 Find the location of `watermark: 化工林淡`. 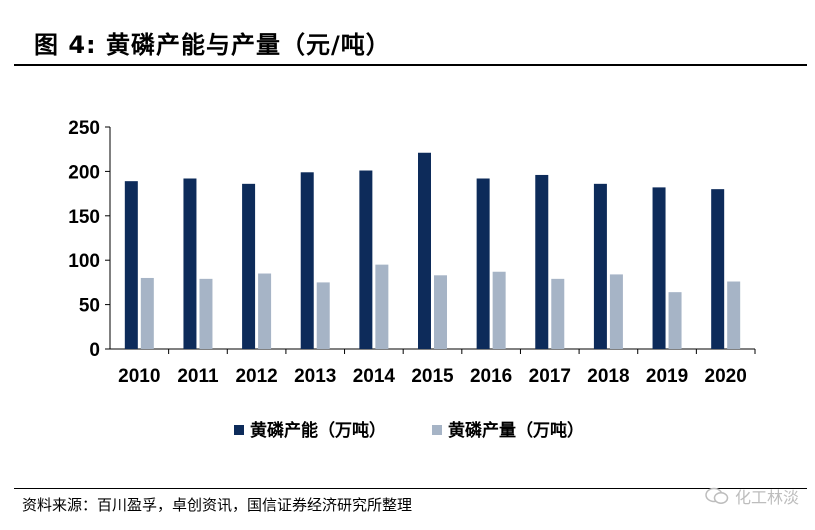

watermark: 化工林淡 is located at coordinates (752, 496).